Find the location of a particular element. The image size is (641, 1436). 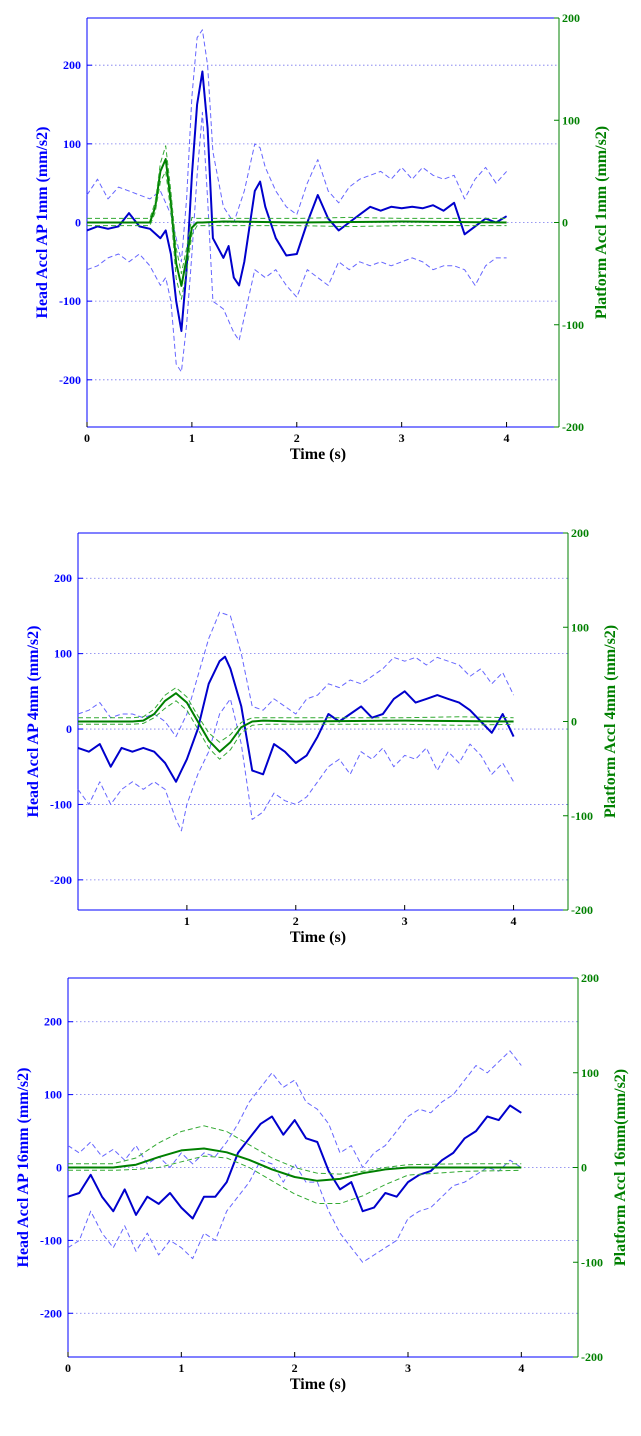

right-axis-label: Platform Accl 16mm(mm/s2) is located at coordinates (620, 1167).